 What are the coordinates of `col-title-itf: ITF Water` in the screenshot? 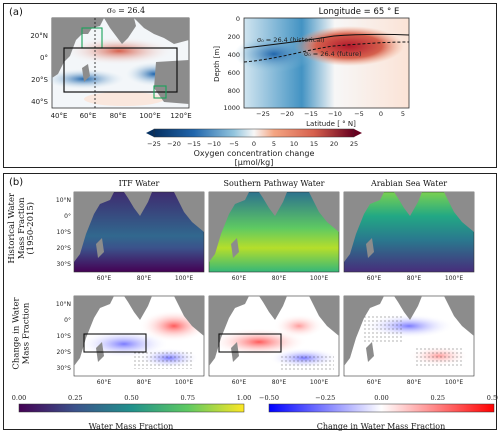 It's located at (139, 183).